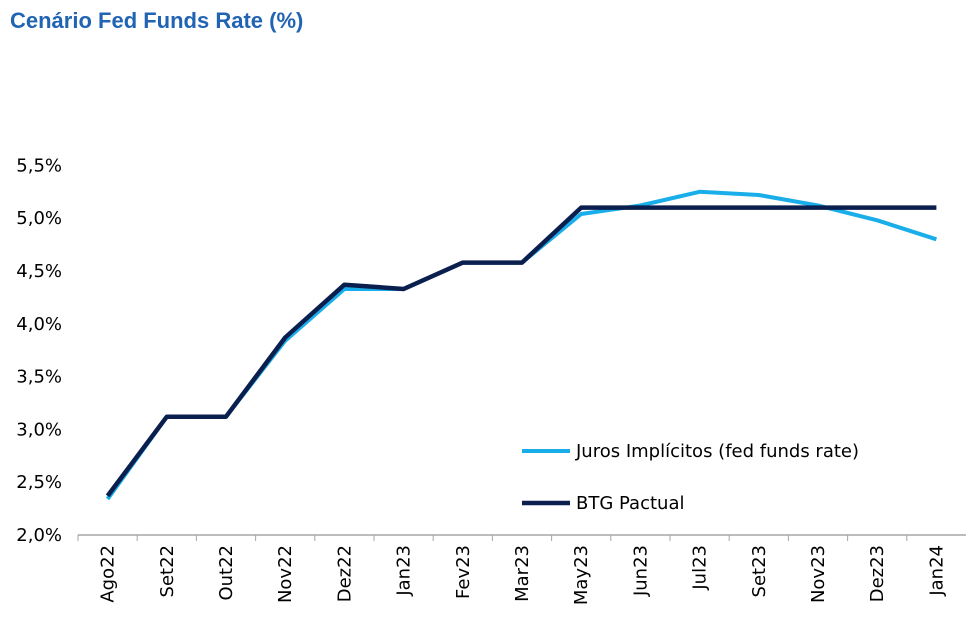  Describe the element at coordinates (463, 572) in the screenshot. I see `x-tick-label: Fev23` at that location.